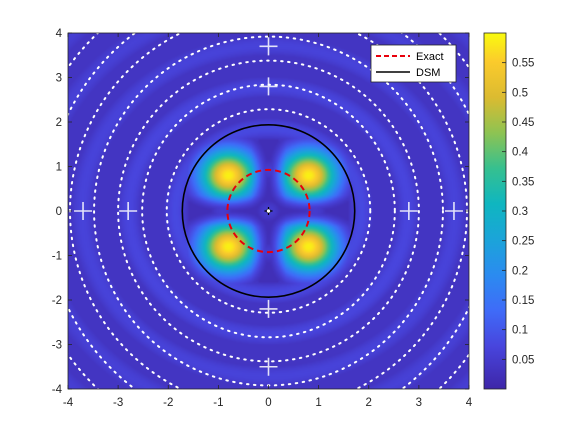 The image size is (585, 439). I want to click on x-tick-label: 3, so click(419, 403).